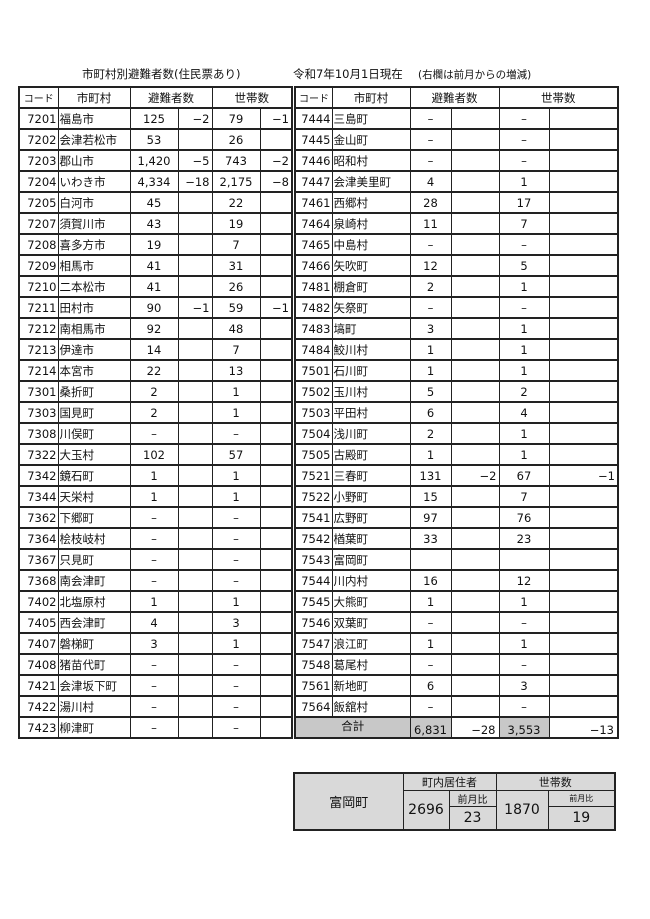 Image resolution: width=650 pixels, height=919 pixels. Describe the element at coordinates (154, 202) in the screenshot. I see `evacuees-cell: 45` at that location.